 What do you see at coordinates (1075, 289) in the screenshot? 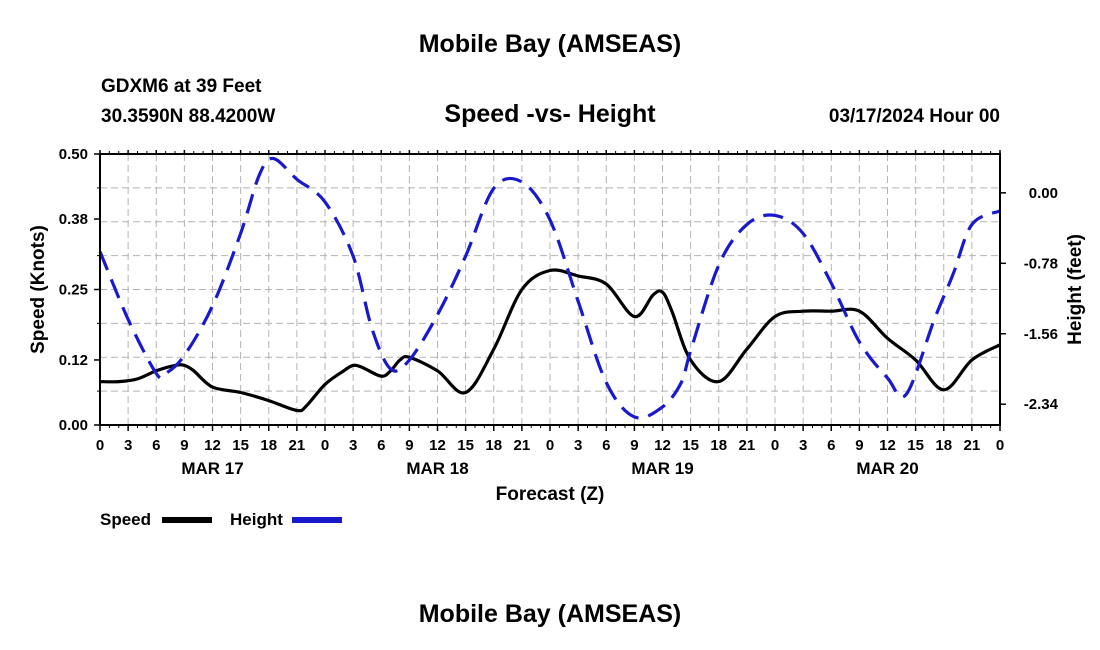
I see `y2-axis-label: Height (feet)` at bounding box center [1075, 289].